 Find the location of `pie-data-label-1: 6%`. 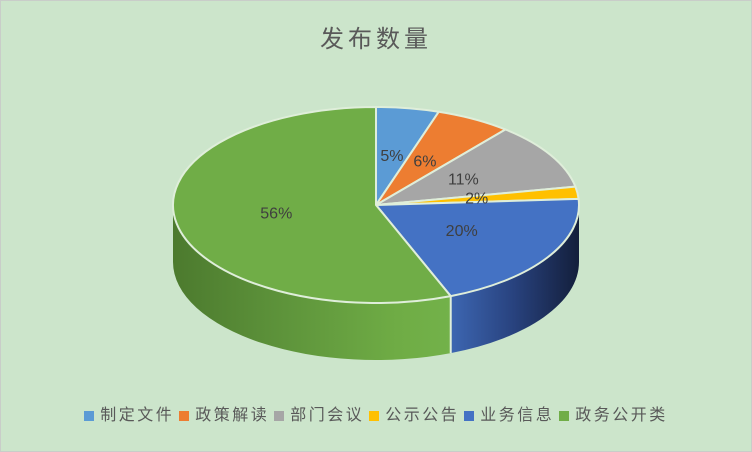

pie-data-label-1: 6% is located at coordinates (424, 162).